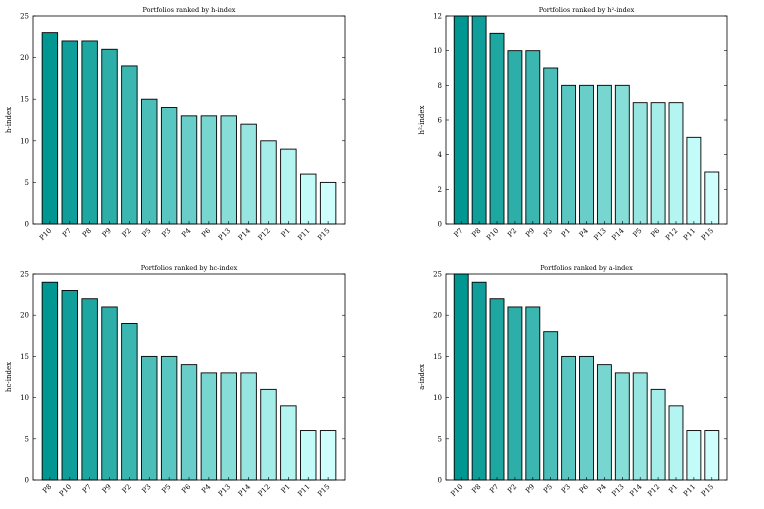 The width and height of the screenshot is (764, 509). Describe the element at coordinates (189, 268) in the screenshot. I see `chart-title: Portfolios ranked by hc-index` at that location.